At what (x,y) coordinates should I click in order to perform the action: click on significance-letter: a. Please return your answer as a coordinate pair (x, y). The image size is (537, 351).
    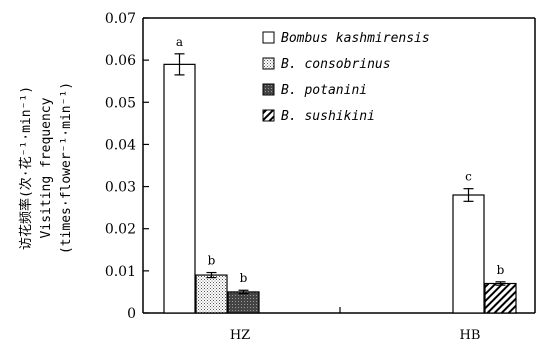
    Looking at the image, I should click on (179, 42).